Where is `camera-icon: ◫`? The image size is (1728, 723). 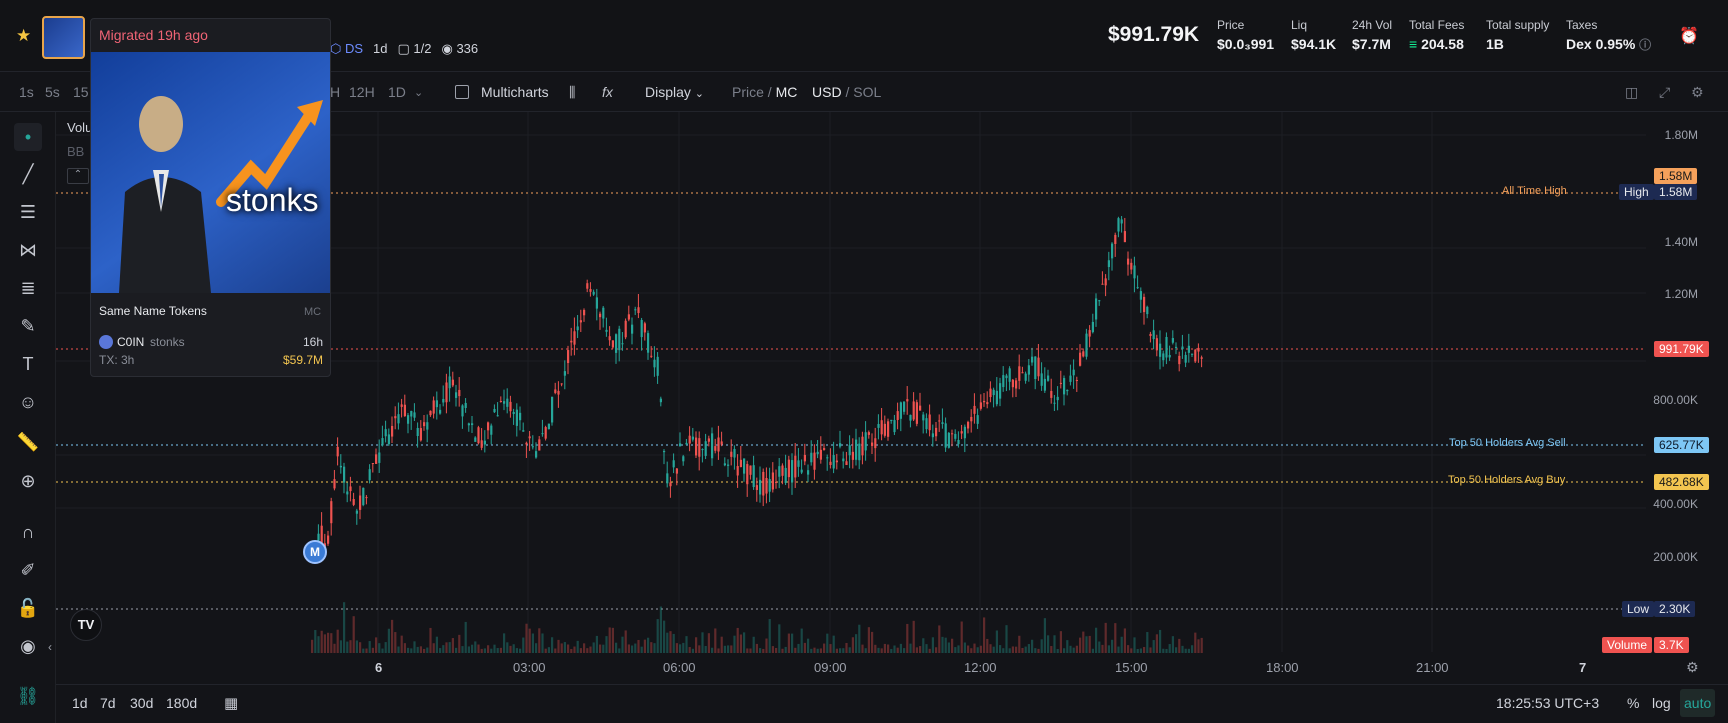
camera-icon: ◫ is located at coordinates (1632, 92).